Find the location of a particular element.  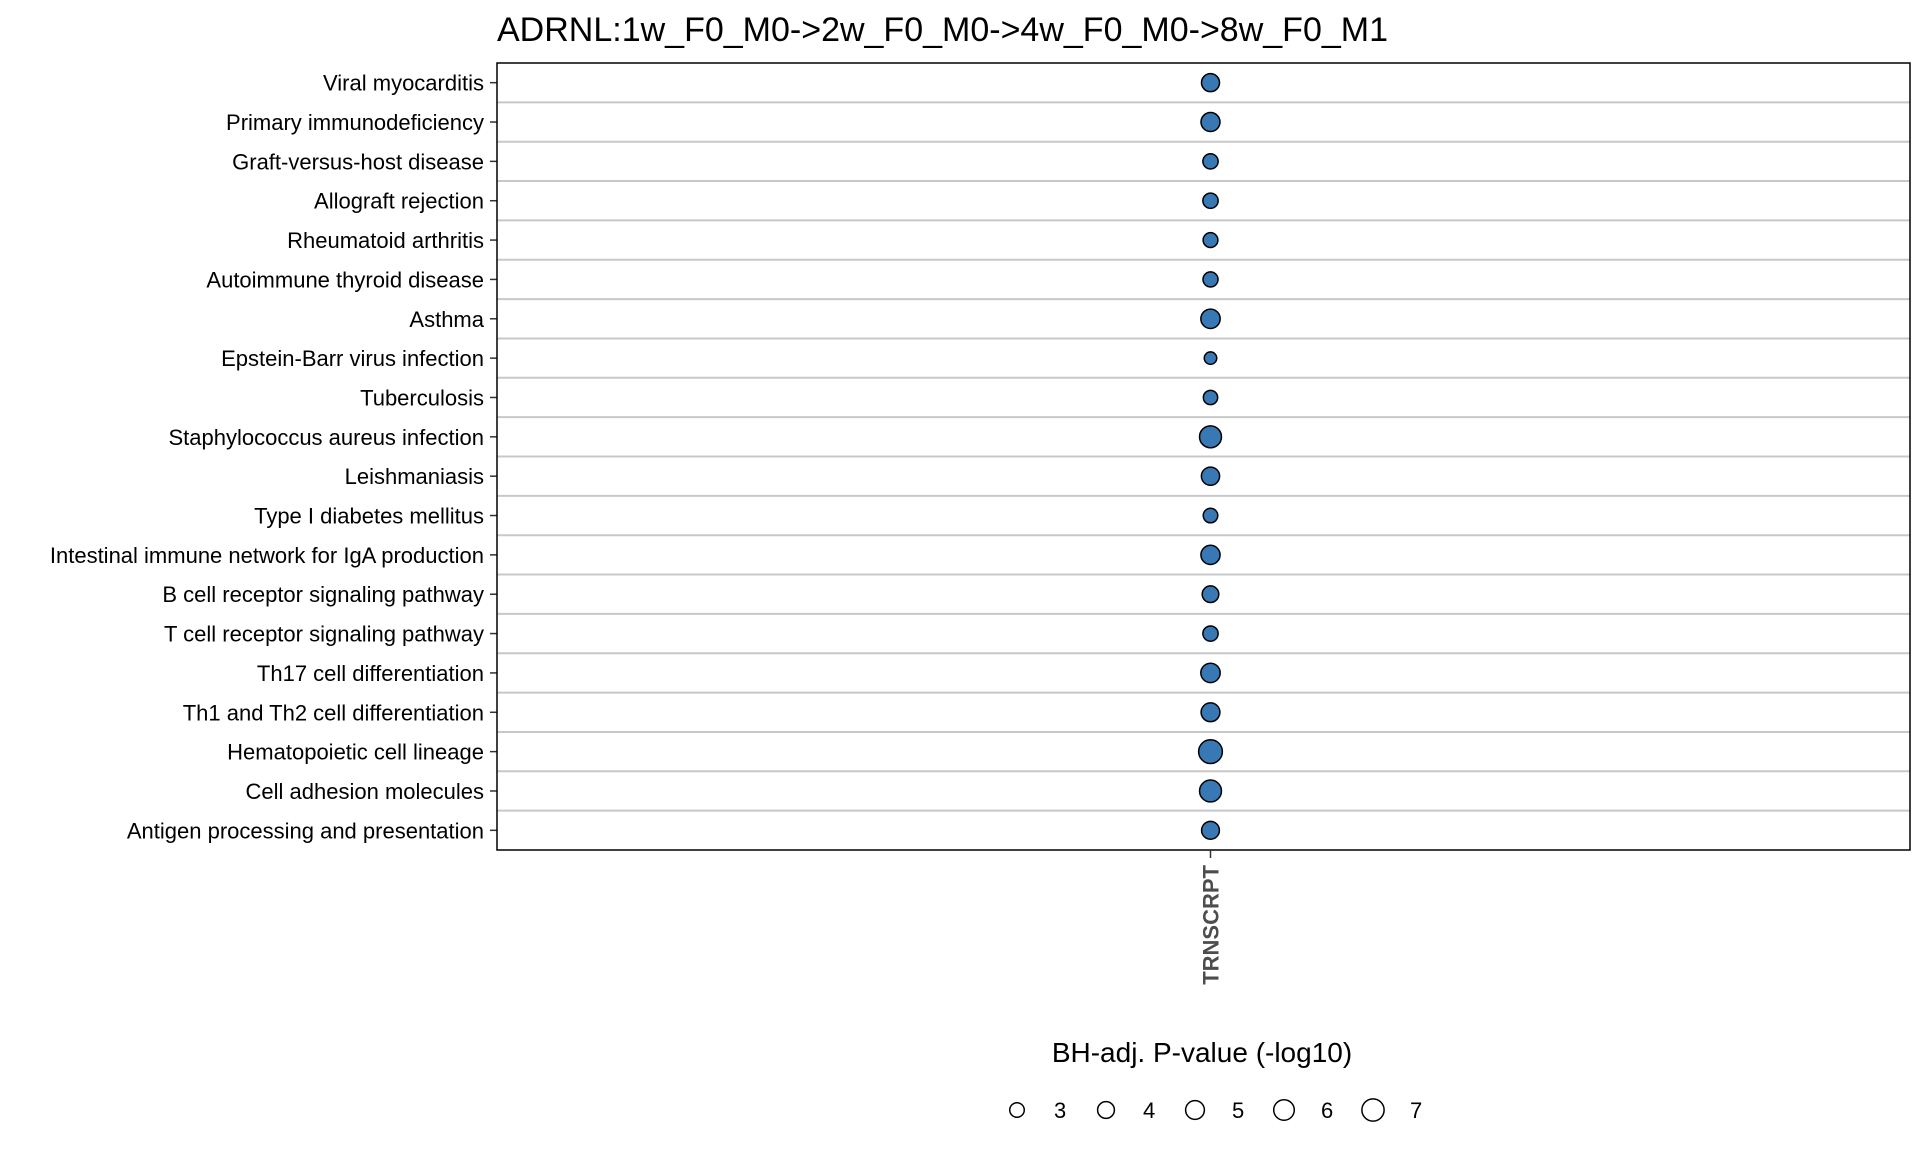

y-tick-label: Tuberculosis is located at coordinates (422, 397).